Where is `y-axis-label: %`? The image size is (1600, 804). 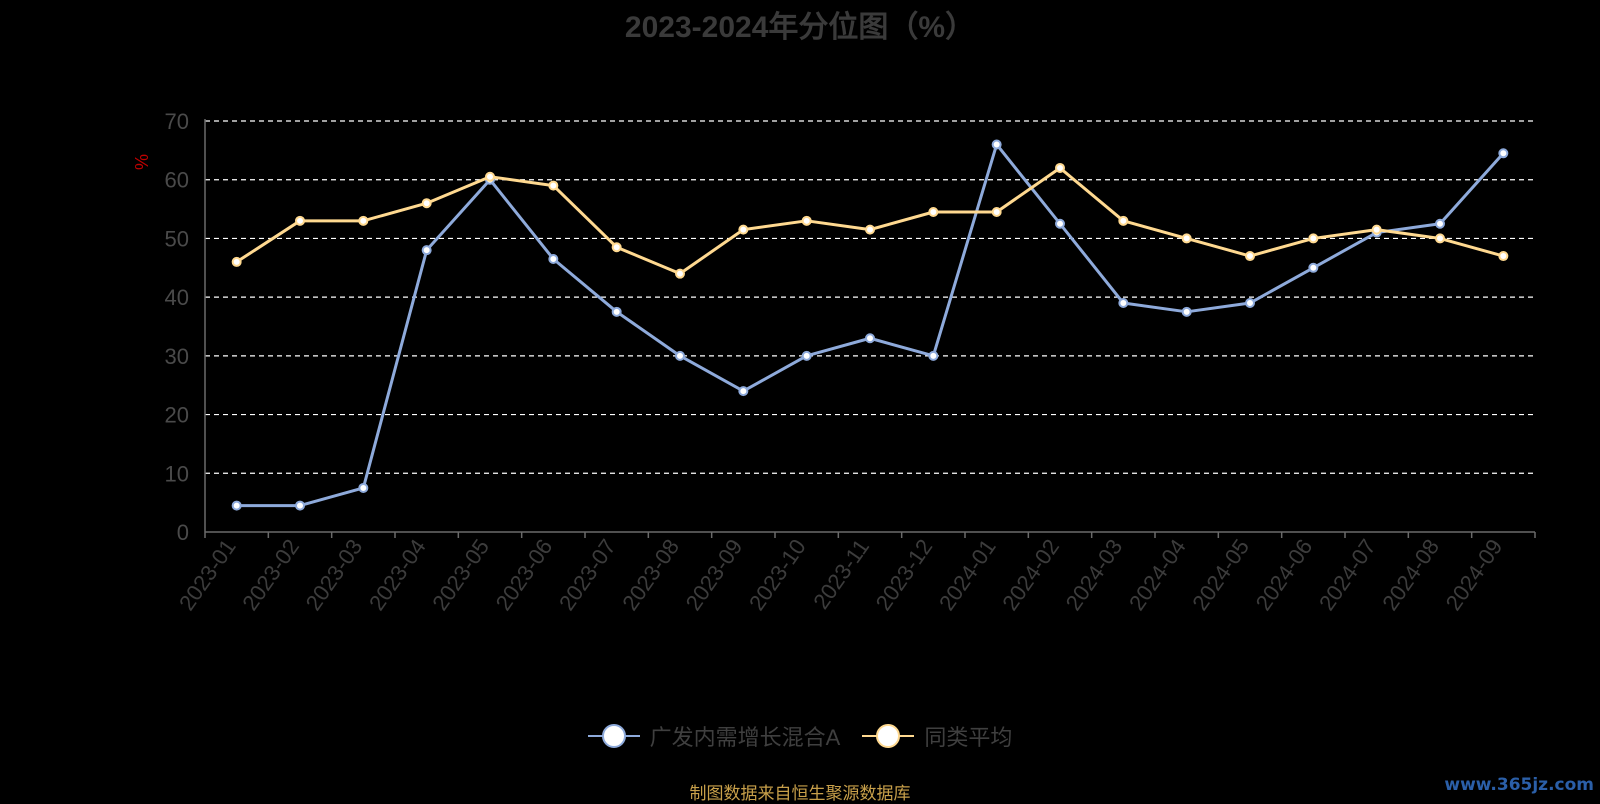
y-axis-label: % is located at coordinates (142, 162).